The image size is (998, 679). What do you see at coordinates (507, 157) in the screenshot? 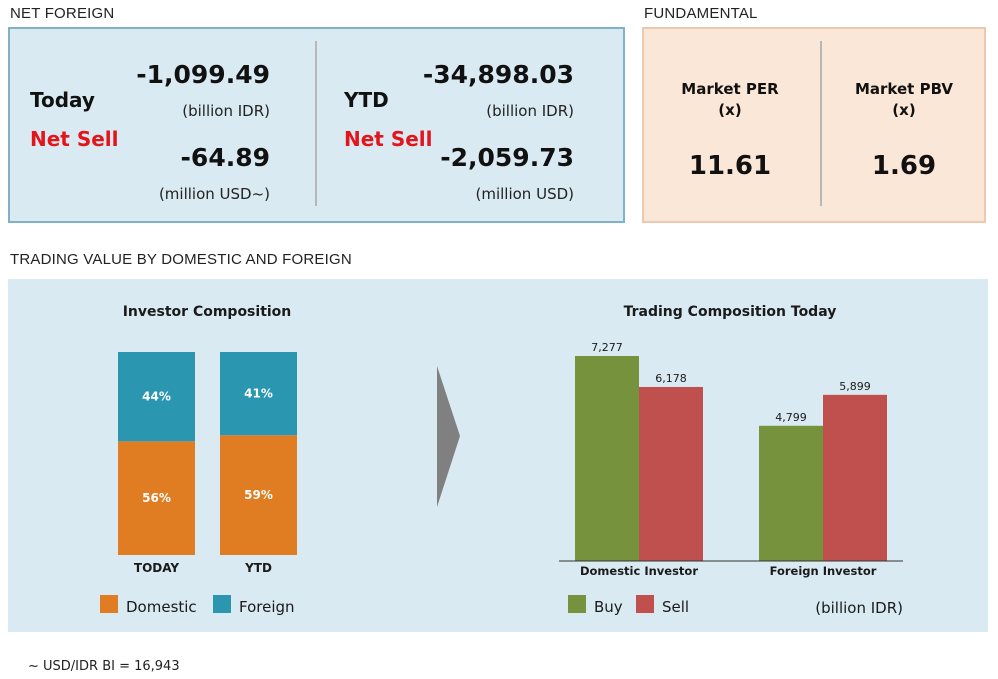
I see `ytd-value-usd: -2,059.73` at bounding box center [507, 157].